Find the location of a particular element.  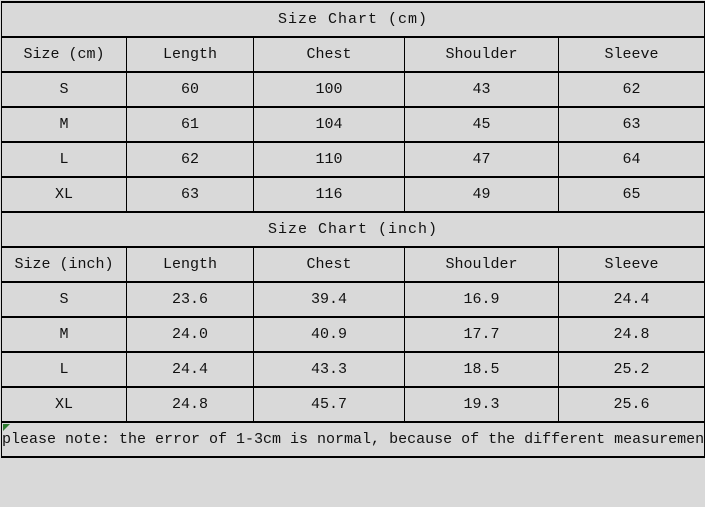

inch-xl-shoulder: 19.3 is located at coordinates (481, 404).